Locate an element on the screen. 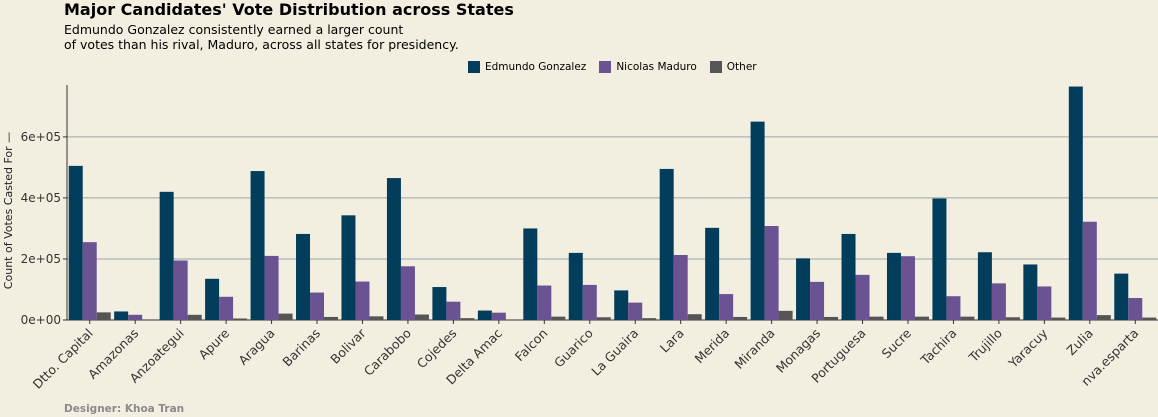  legend-swatch-other is located at coordinates (715, 67).